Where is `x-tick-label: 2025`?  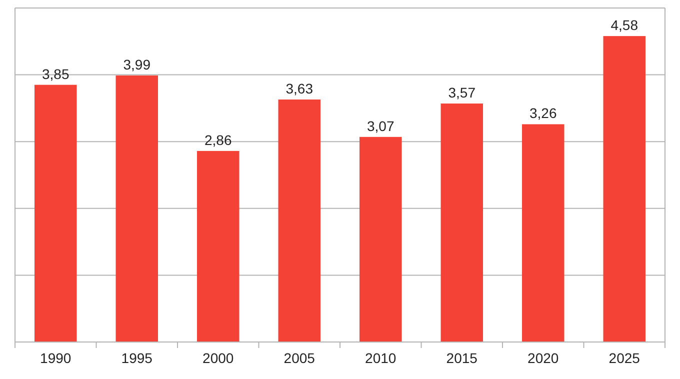 x-tick-label: 2025 is located at coordinates (624, 358).